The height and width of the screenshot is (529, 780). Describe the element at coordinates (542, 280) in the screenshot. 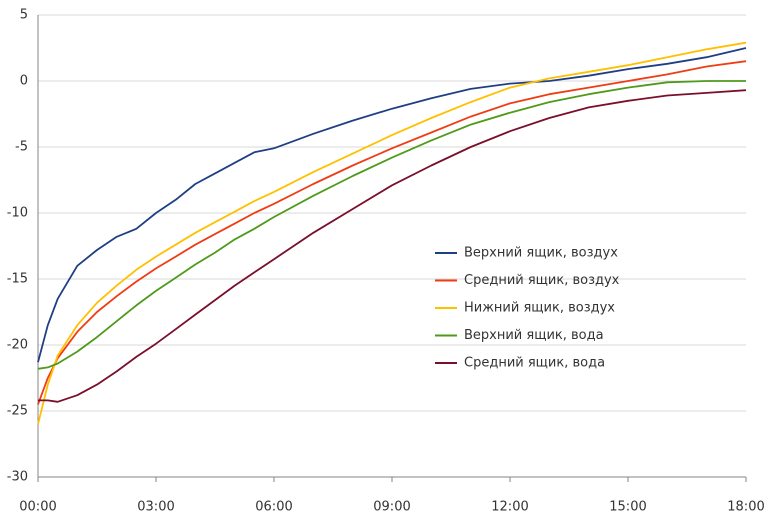

I see `legend-label: Средний ящик, воздух` at that location.